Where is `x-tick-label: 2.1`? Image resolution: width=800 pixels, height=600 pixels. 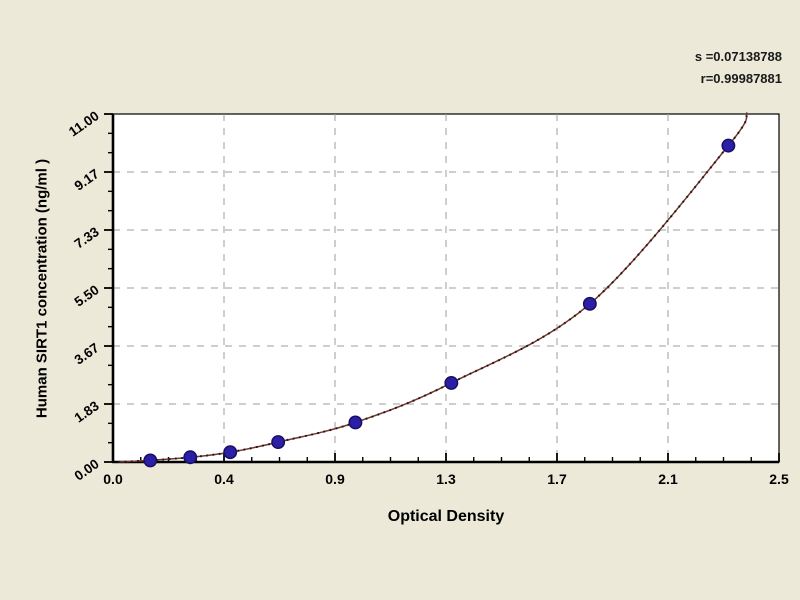
x-tick-label: 2.1 is located at coordinates (668, 479).